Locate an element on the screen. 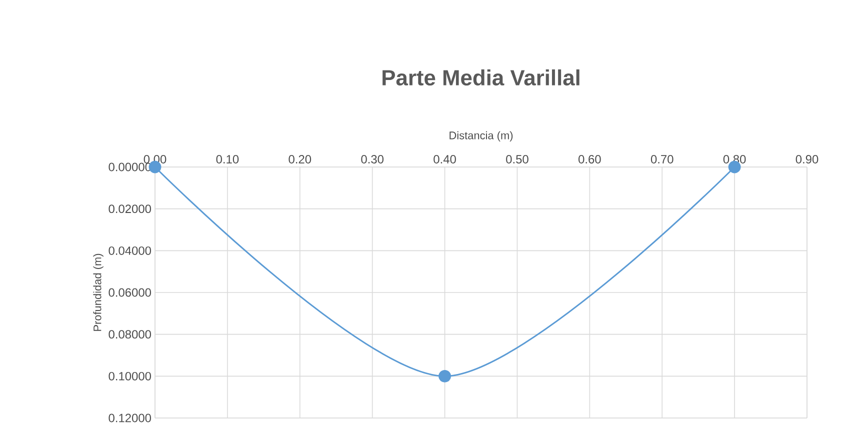 The width and height of the screenshot is (841, 444). x-tick-label: 0.30 is located at coordinates (372, 159).